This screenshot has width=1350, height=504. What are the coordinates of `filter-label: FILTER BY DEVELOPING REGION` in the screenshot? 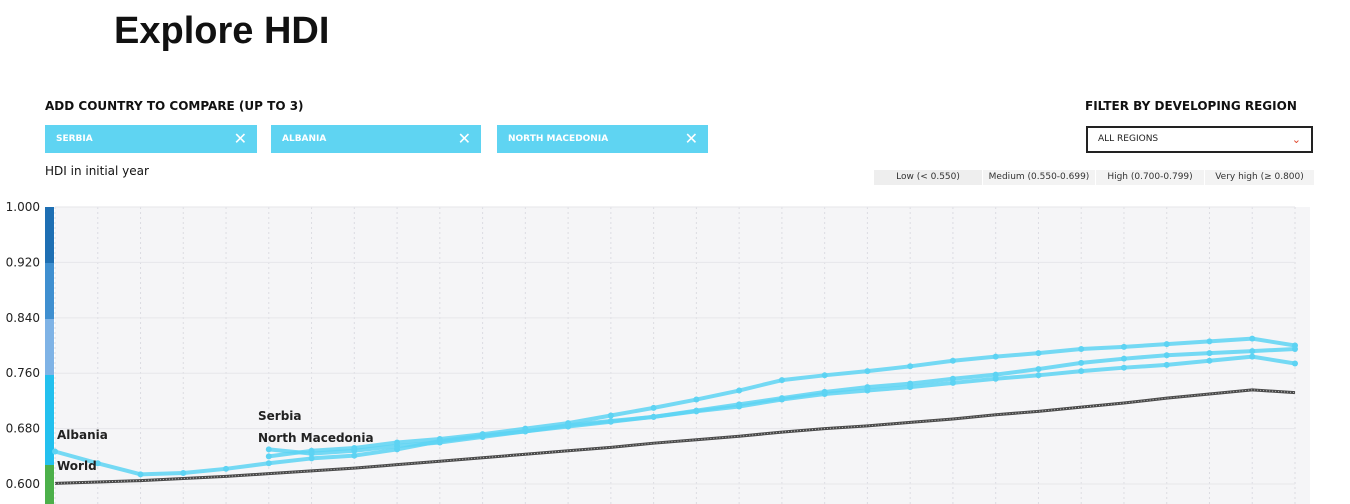 It's located at (1191, 106).